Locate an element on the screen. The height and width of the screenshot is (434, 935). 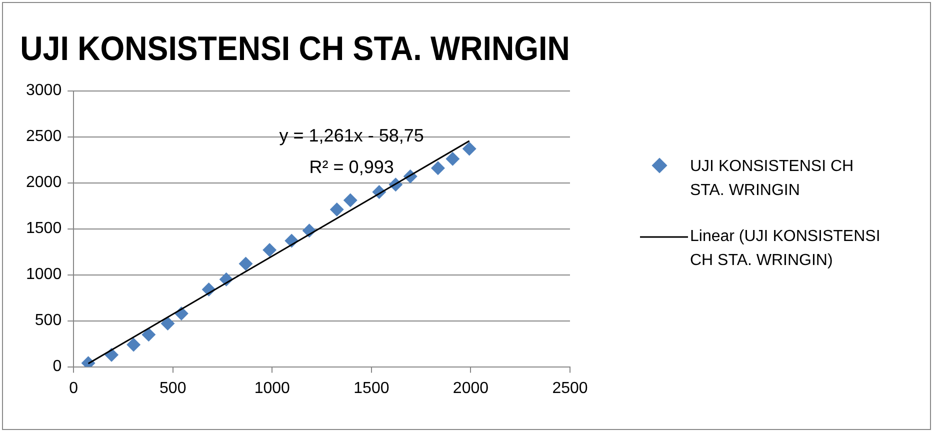
legend-label: Linear (UJI KONSISTENSI CH STA. WRINGIN) is located at coordinates (786, 249).